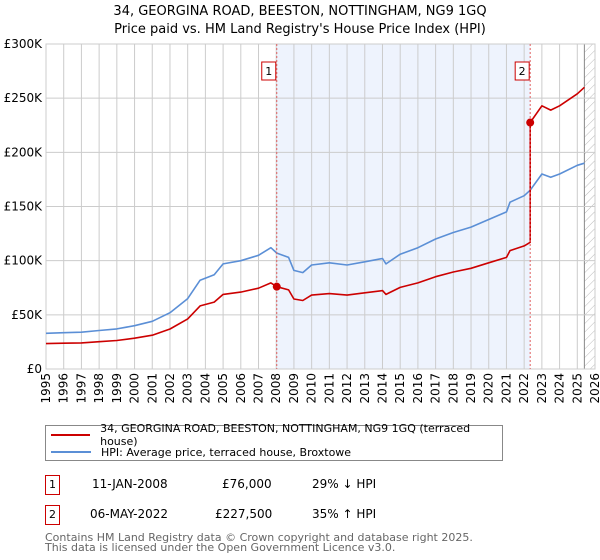 The height and width of the screenshot is (560, 600). I want to click on x-tick-label: 1997, so click(81, 388).